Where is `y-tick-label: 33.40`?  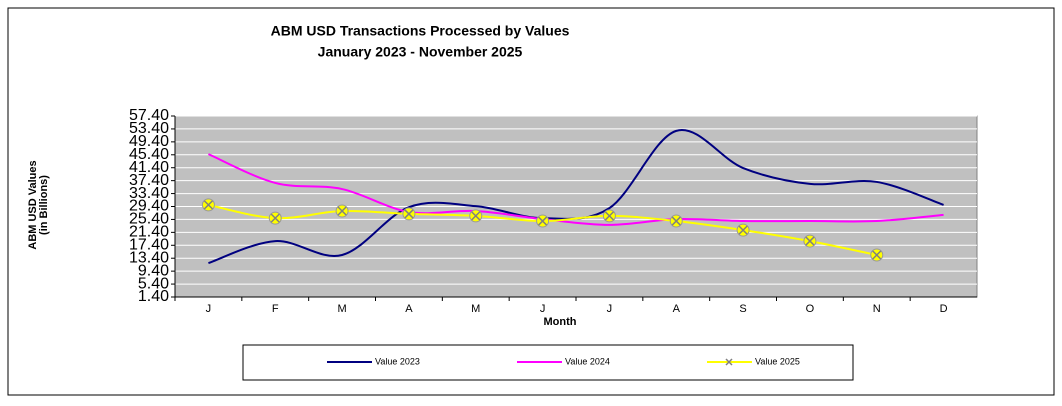
y-tick-label: 33.40 is located at coordinates (149, 193).